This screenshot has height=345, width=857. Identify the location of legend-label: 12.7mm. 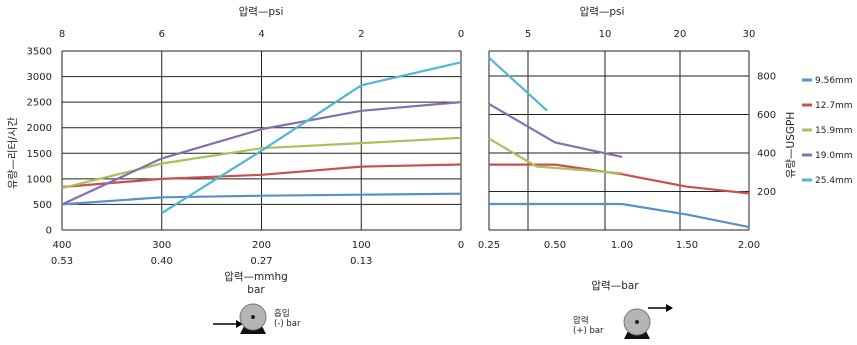
(834, 106).